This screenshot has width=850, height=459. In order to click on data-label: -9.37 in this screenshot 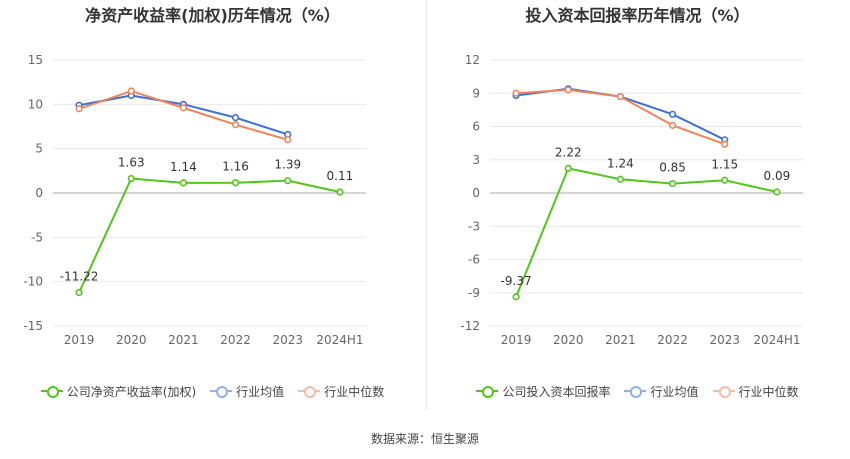, I will do `click(516, 281)`.